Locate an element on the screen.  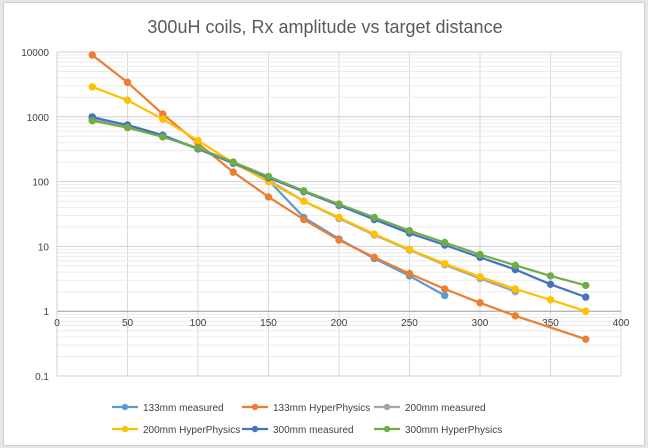
x-tick-label: 350 is located at coordinates (550, 323).